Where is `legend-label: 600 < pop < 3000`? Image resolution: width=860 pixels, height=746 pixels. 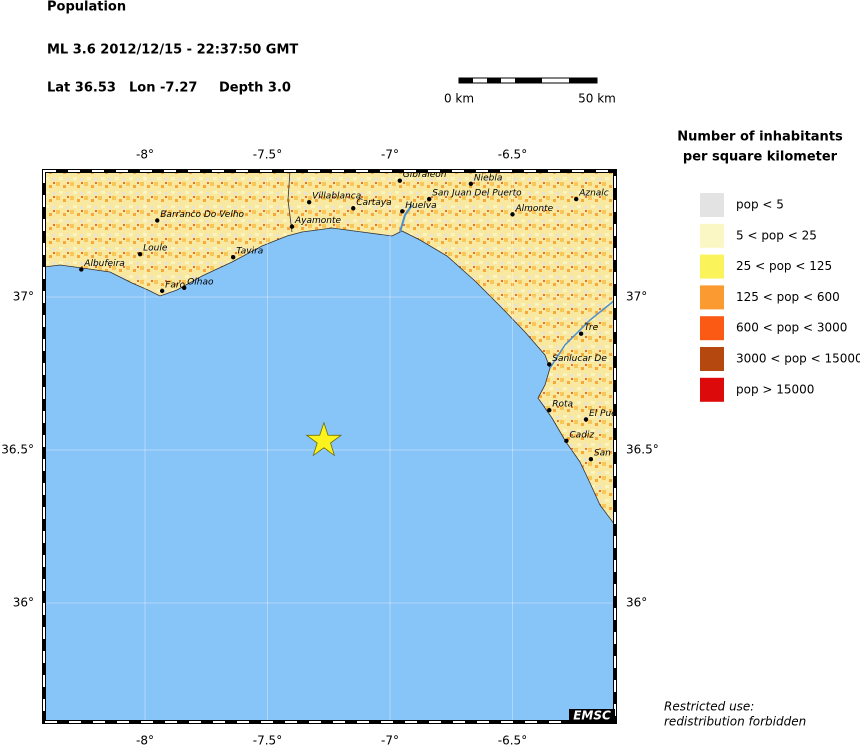
legend-label: 600 < pop < 3000 is located at coordinates (791, 328).